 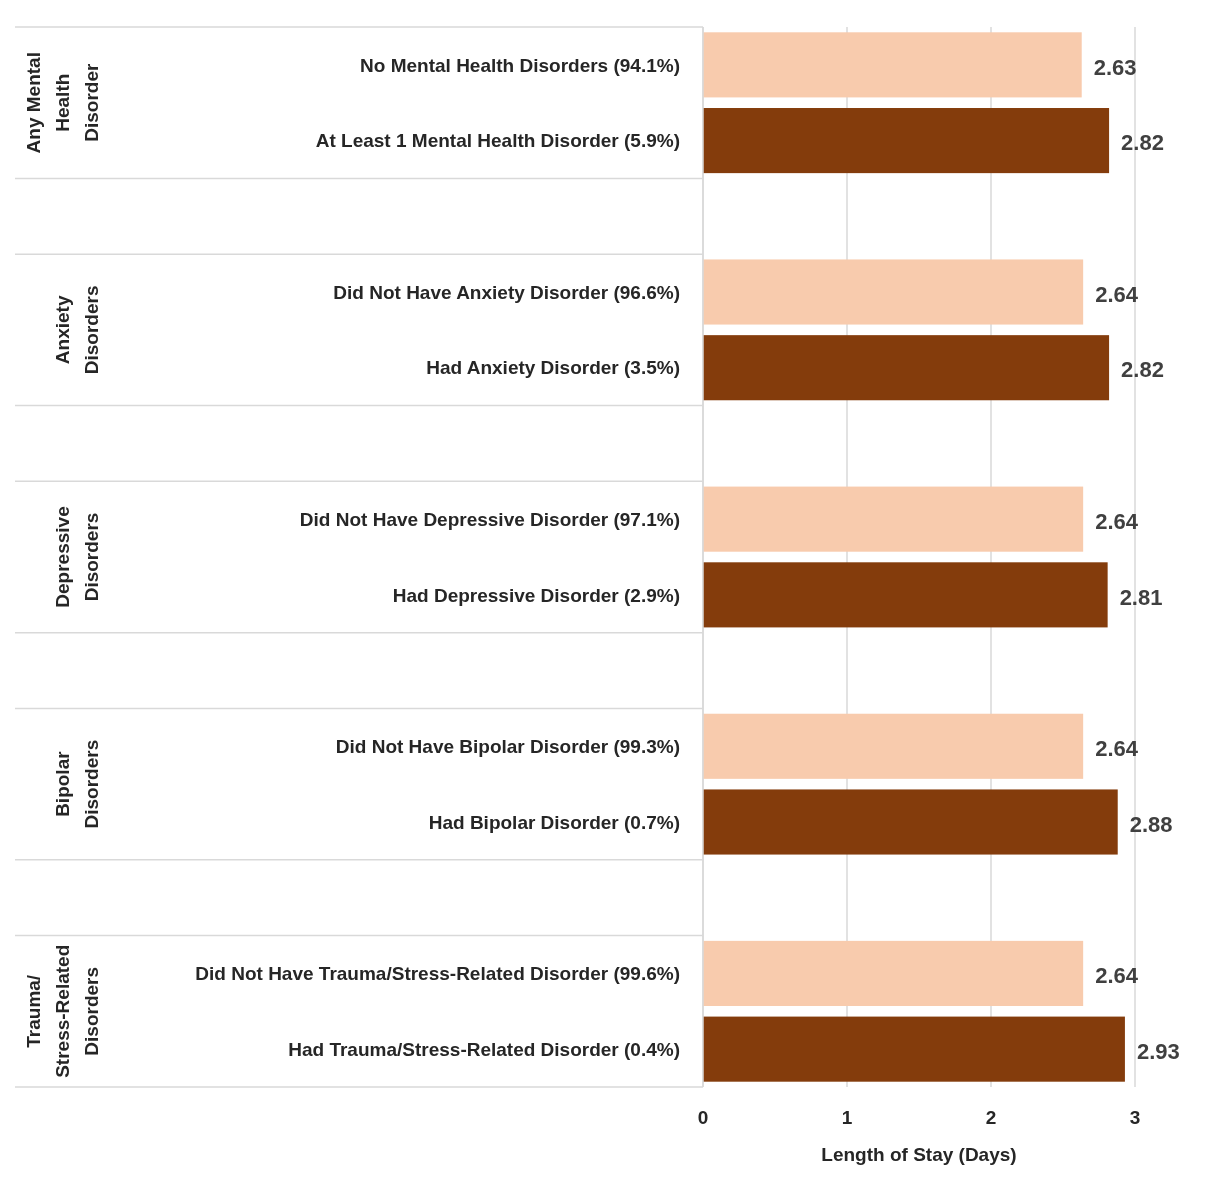 What do you see at coordinates (77, 784) in the screenshot?
I see `text: Bipolar Disorders` at bounding box center [77, 784].